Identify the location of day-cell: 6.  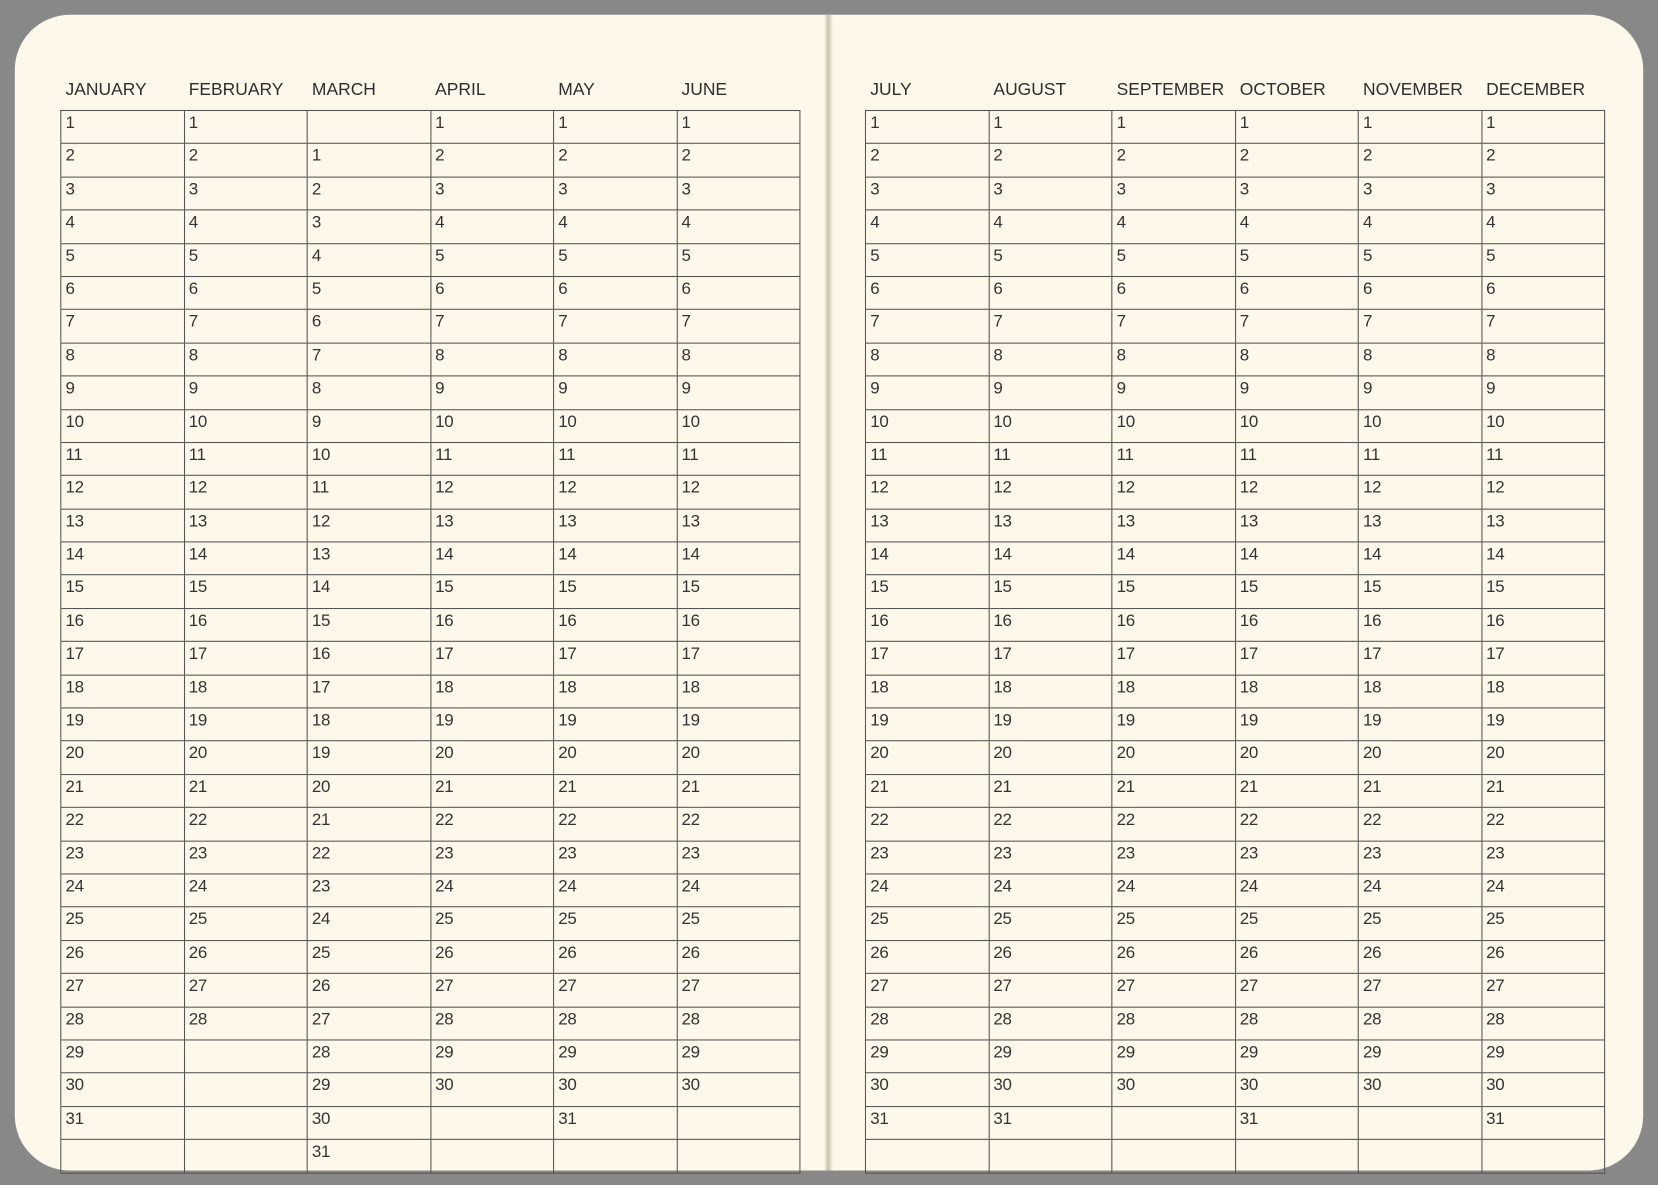
(369, 327).